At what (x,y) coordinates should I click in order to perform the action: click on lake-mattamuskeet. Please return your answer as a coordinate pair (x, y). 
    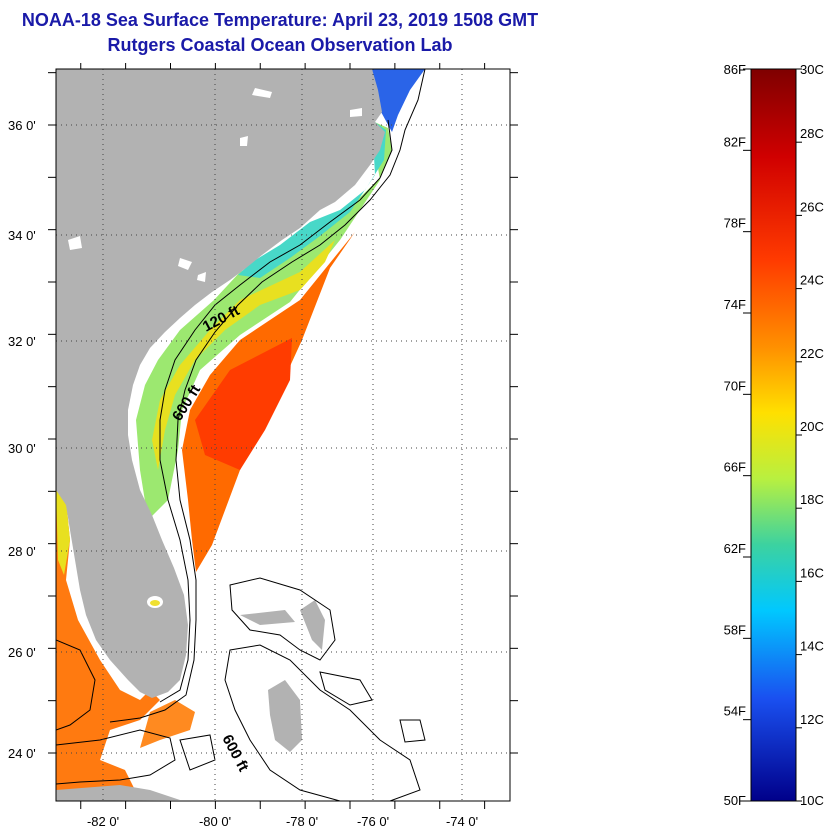
    Looking at the image, I should click on (356, 112).